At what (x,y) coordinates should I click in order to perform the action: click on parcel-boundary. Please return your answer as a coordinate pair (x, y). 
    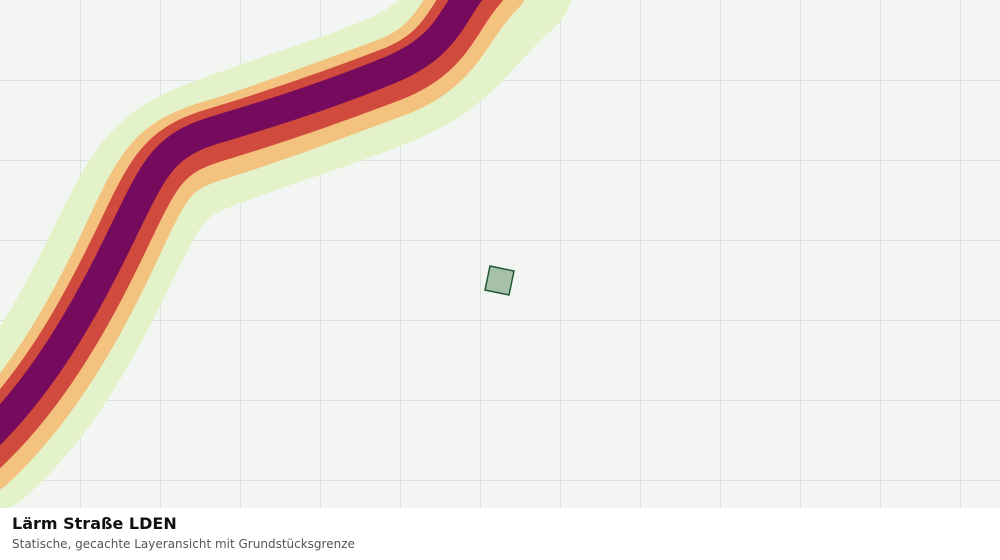
    Looking at the image, I should click on (499, 280).